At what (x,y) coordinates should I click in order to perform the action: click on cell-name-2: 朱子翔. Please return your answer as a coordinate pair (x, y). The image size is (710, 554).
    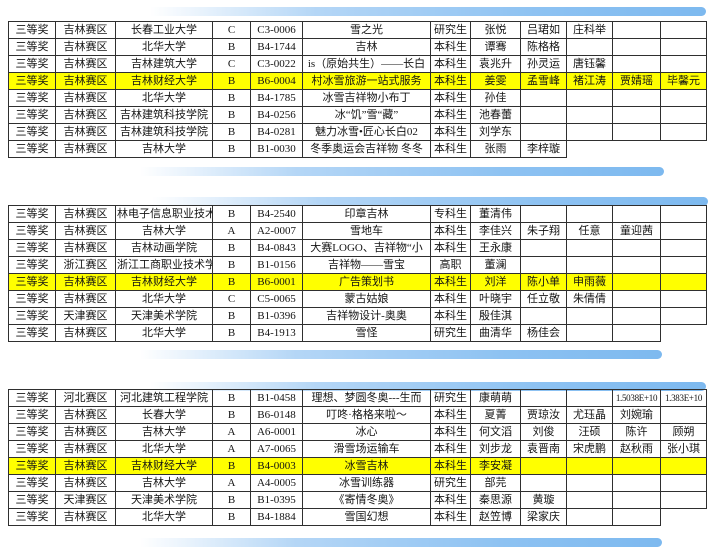
    Looking at the image, I should click on (543, 231).